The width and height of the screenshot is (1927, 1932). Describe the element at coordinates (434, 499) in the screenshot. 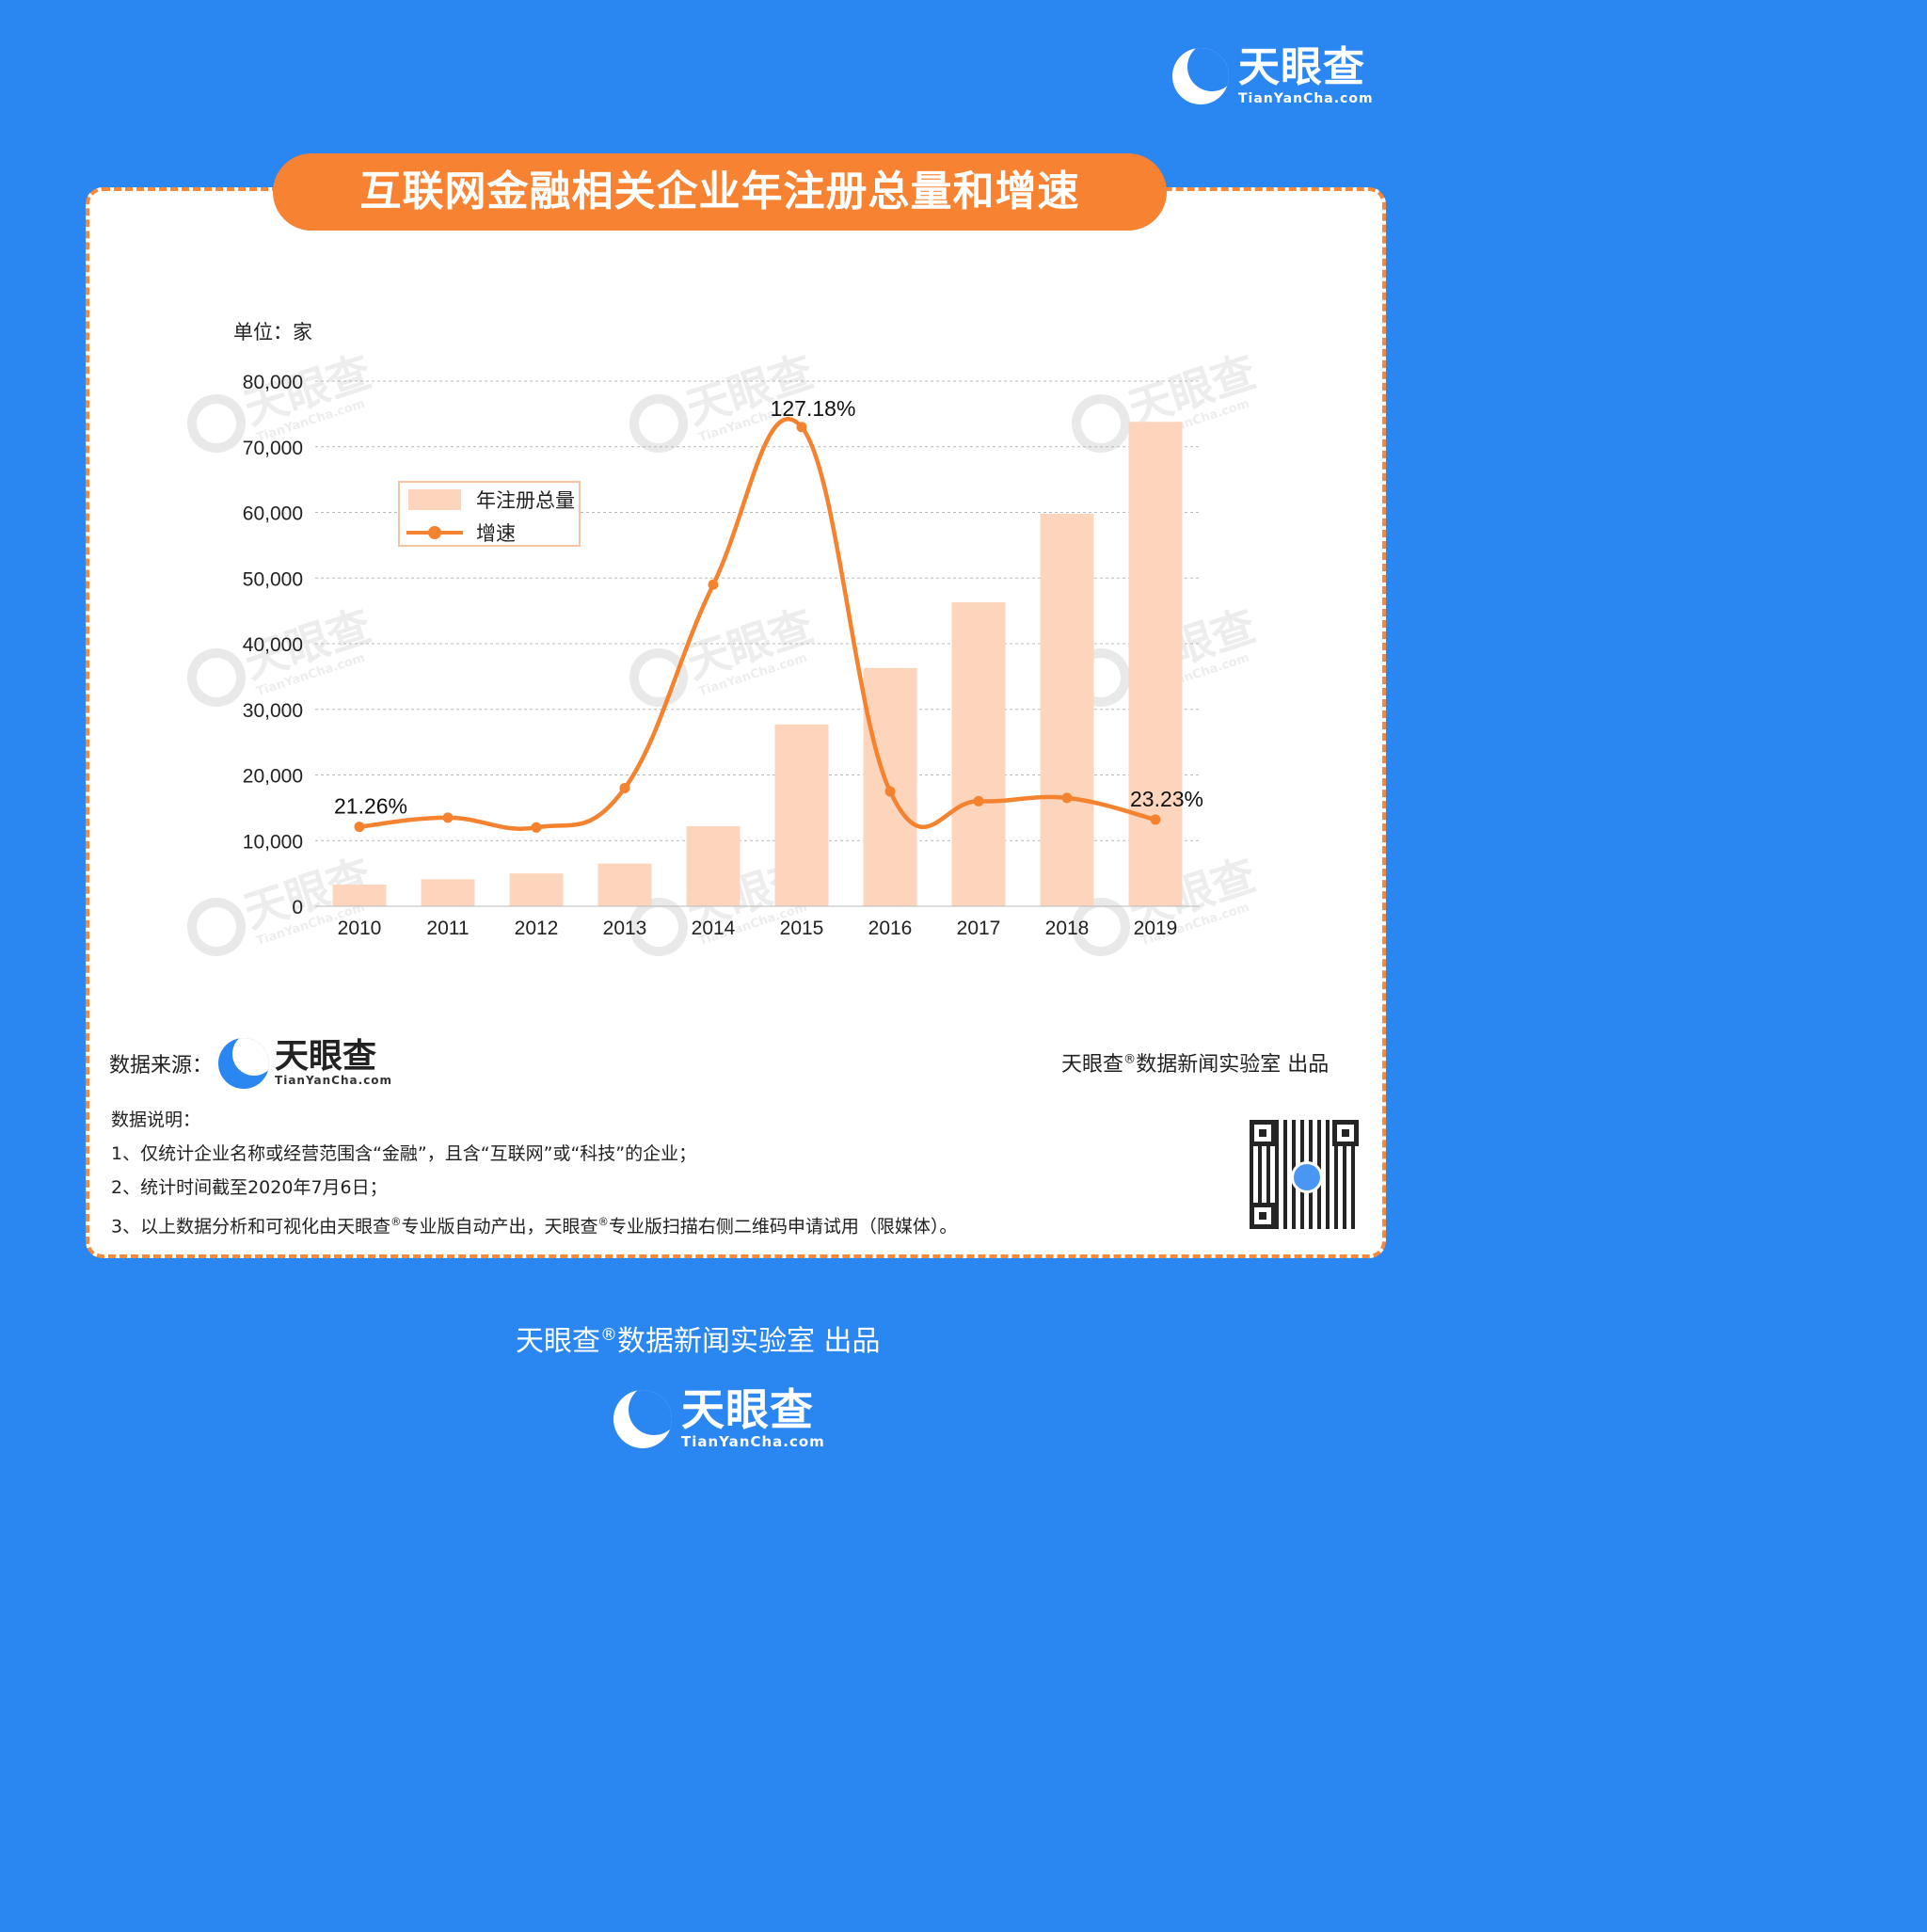

I see `legend-swatch-bar` at that location.